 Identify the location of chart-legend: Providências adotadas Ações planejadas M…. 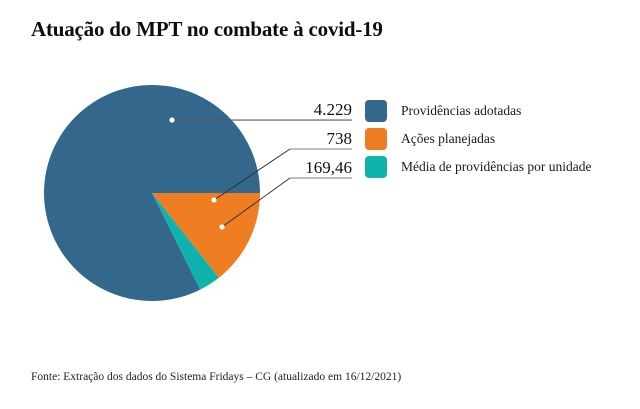
(497, 142).